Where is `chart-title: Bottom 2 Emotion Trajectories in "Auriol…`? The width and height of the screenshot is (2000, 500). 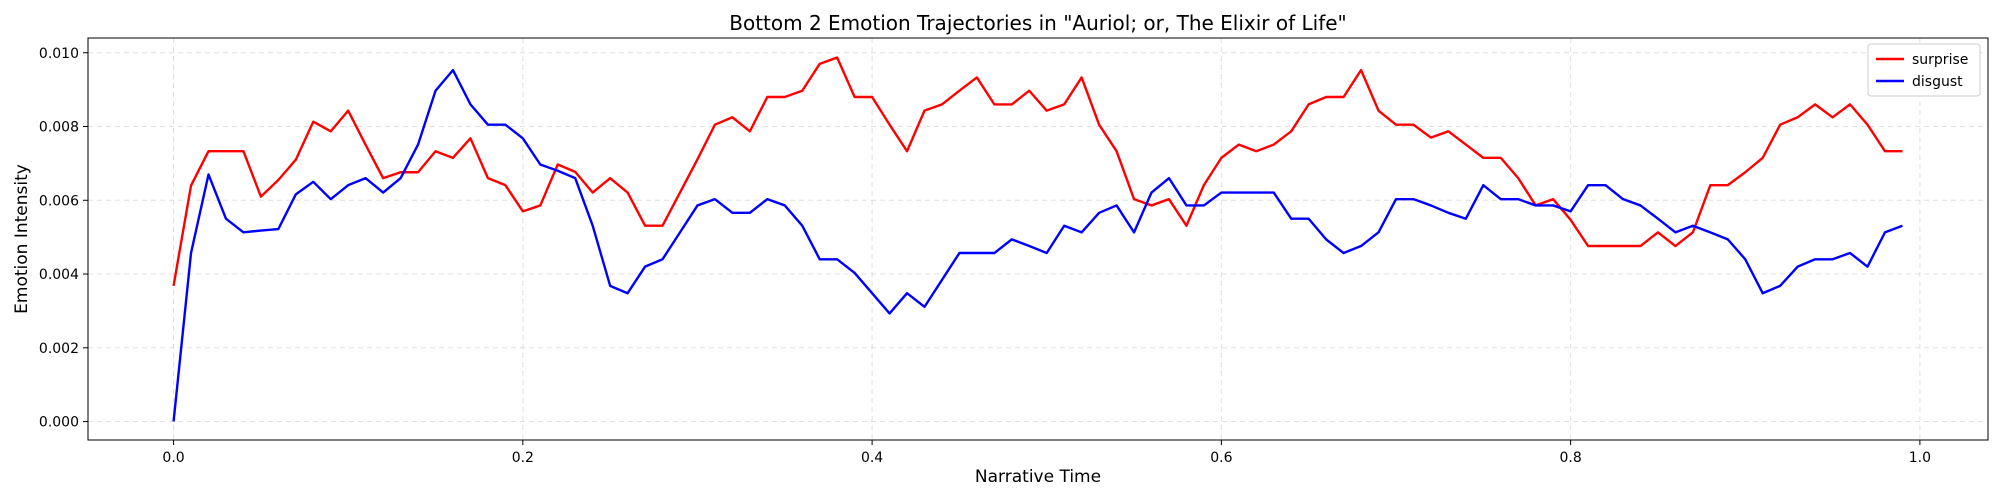 chart-title: Bottom 2 Emotion Trajectories in "Auriol… is located at coordinates (1038, 23).